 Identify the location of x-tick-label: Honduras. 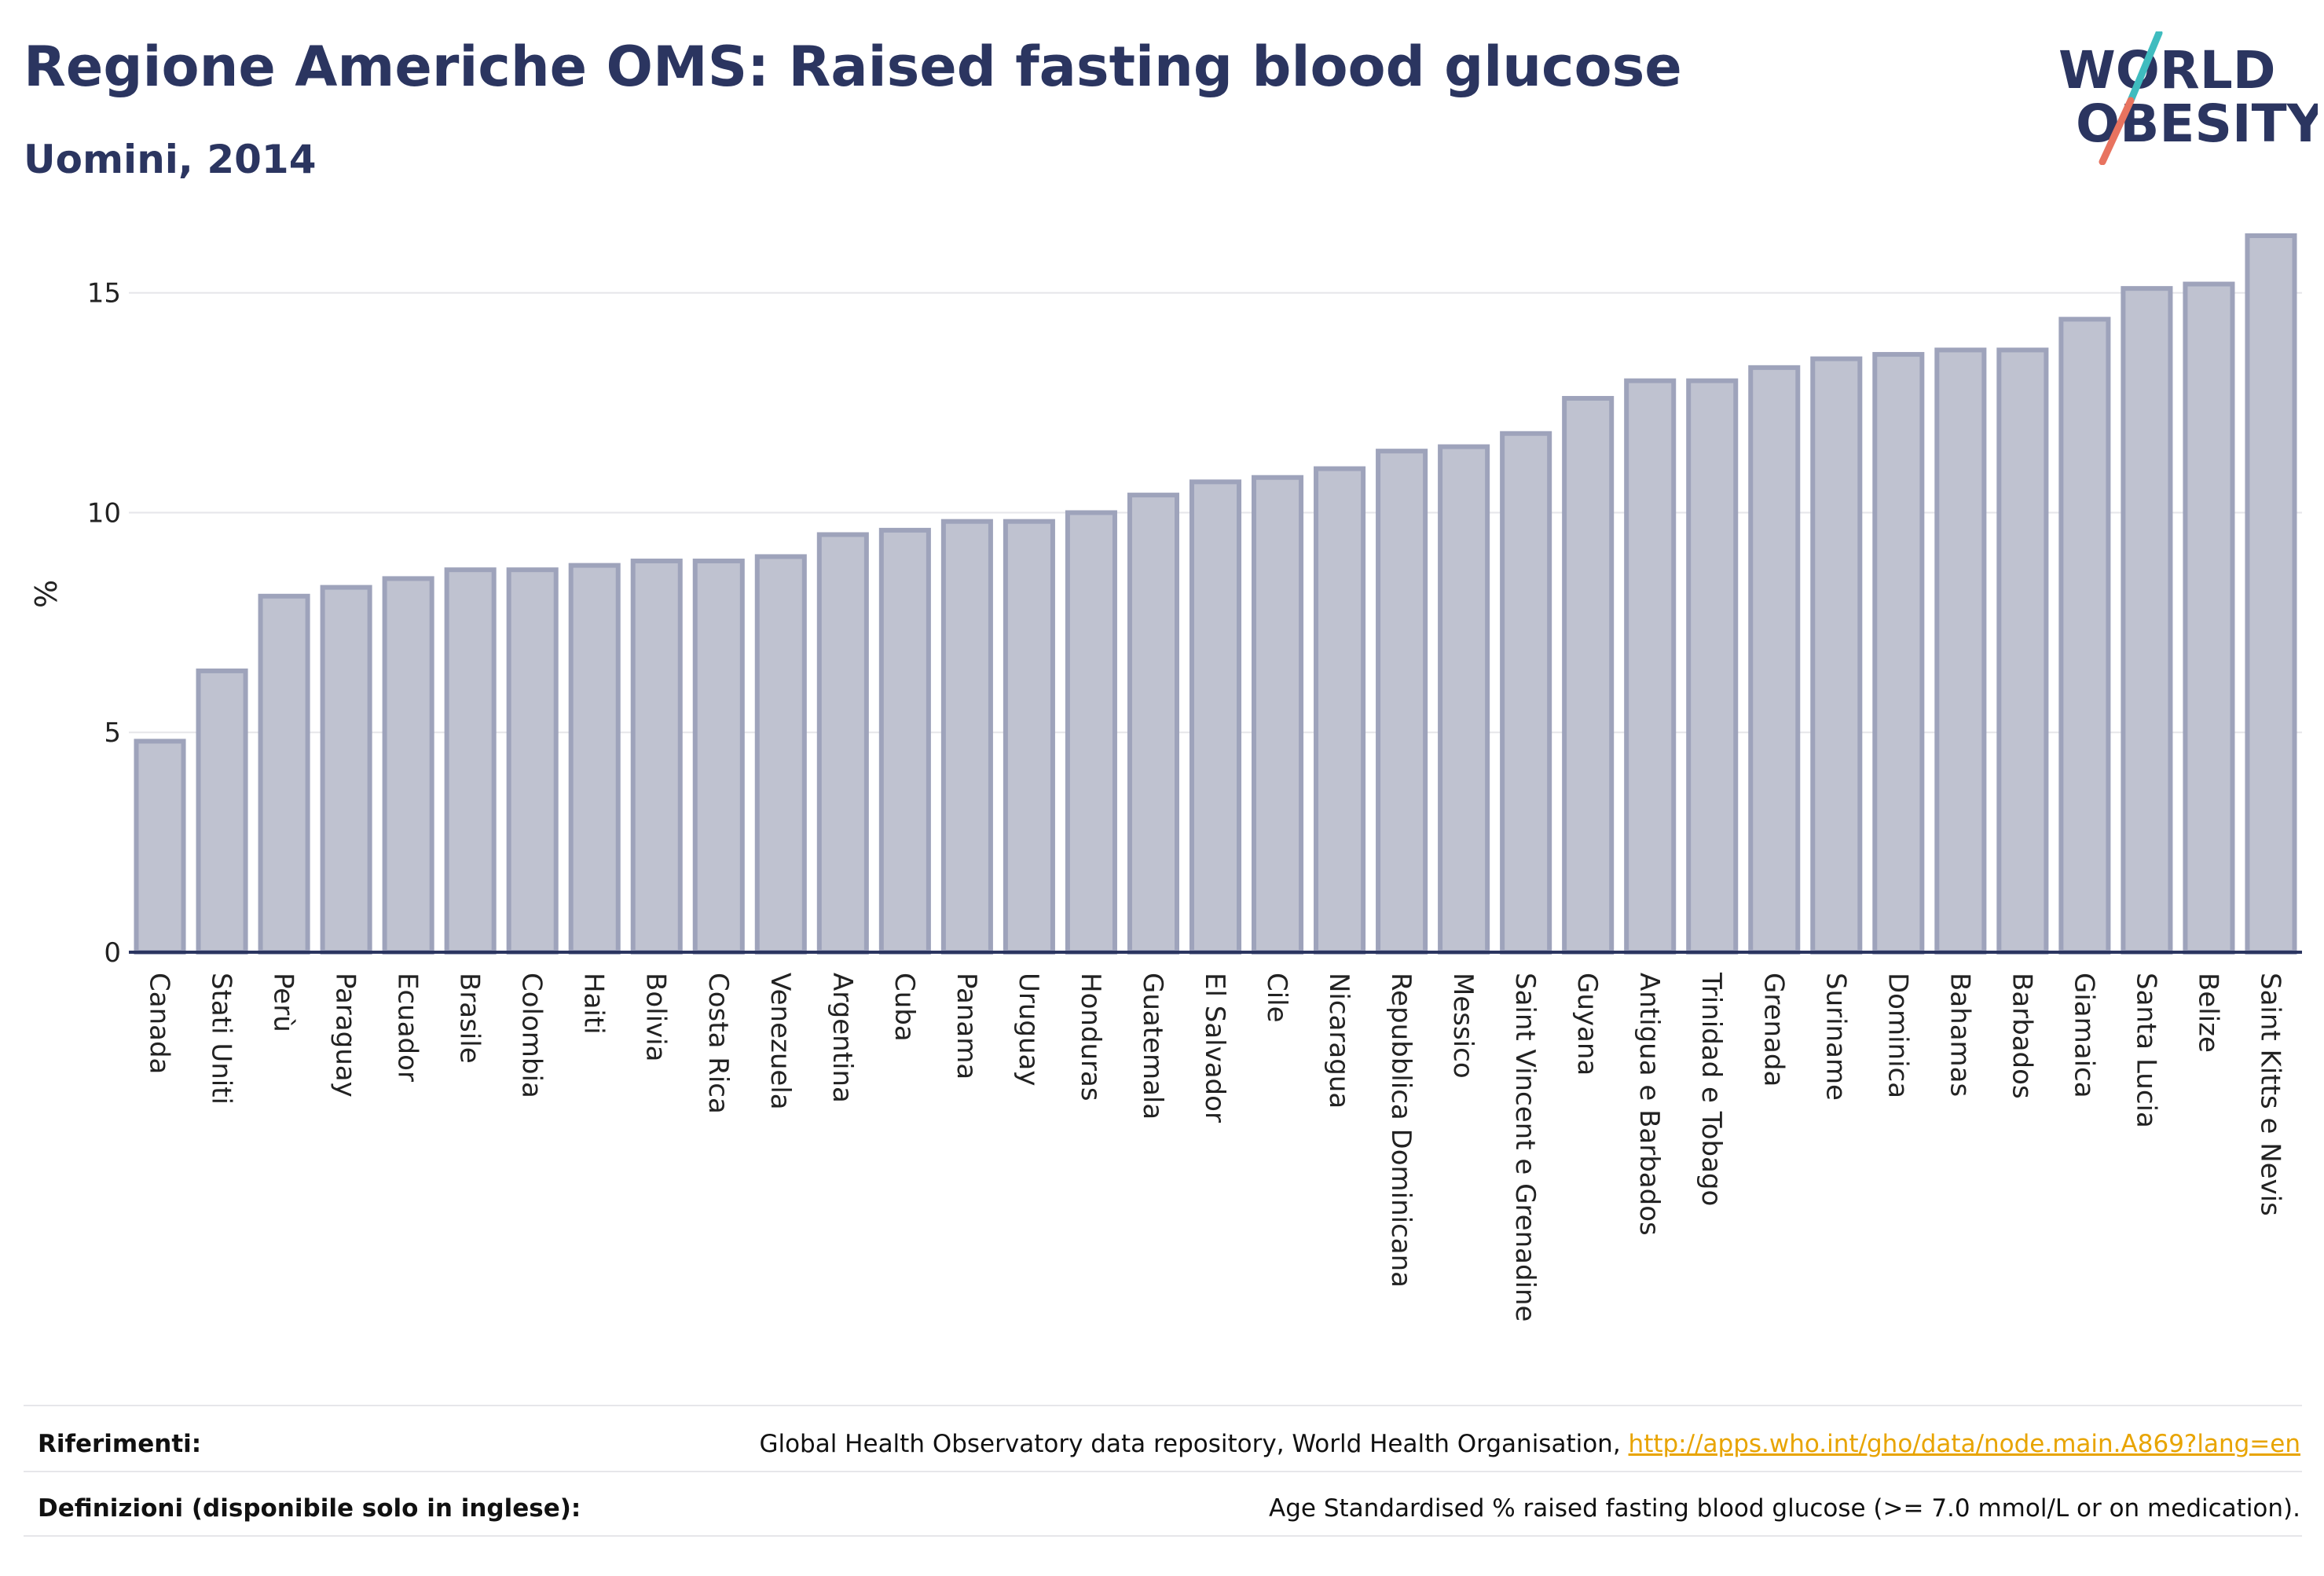
(1090, 1037).